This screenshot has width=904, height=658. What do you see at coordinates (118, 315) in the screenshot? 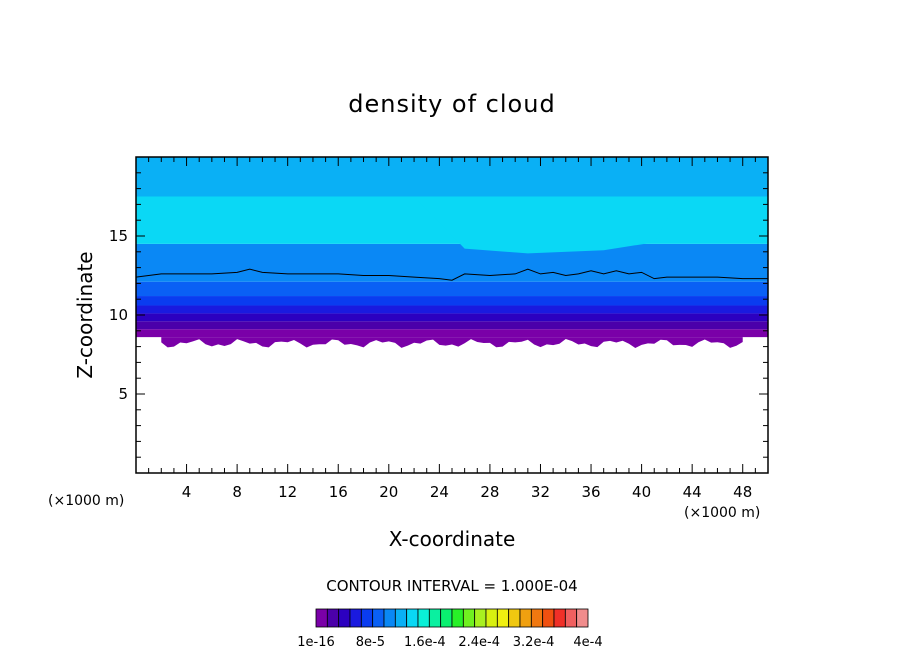
I see `y-tick-label: 10` at bounding box center [118, 315].